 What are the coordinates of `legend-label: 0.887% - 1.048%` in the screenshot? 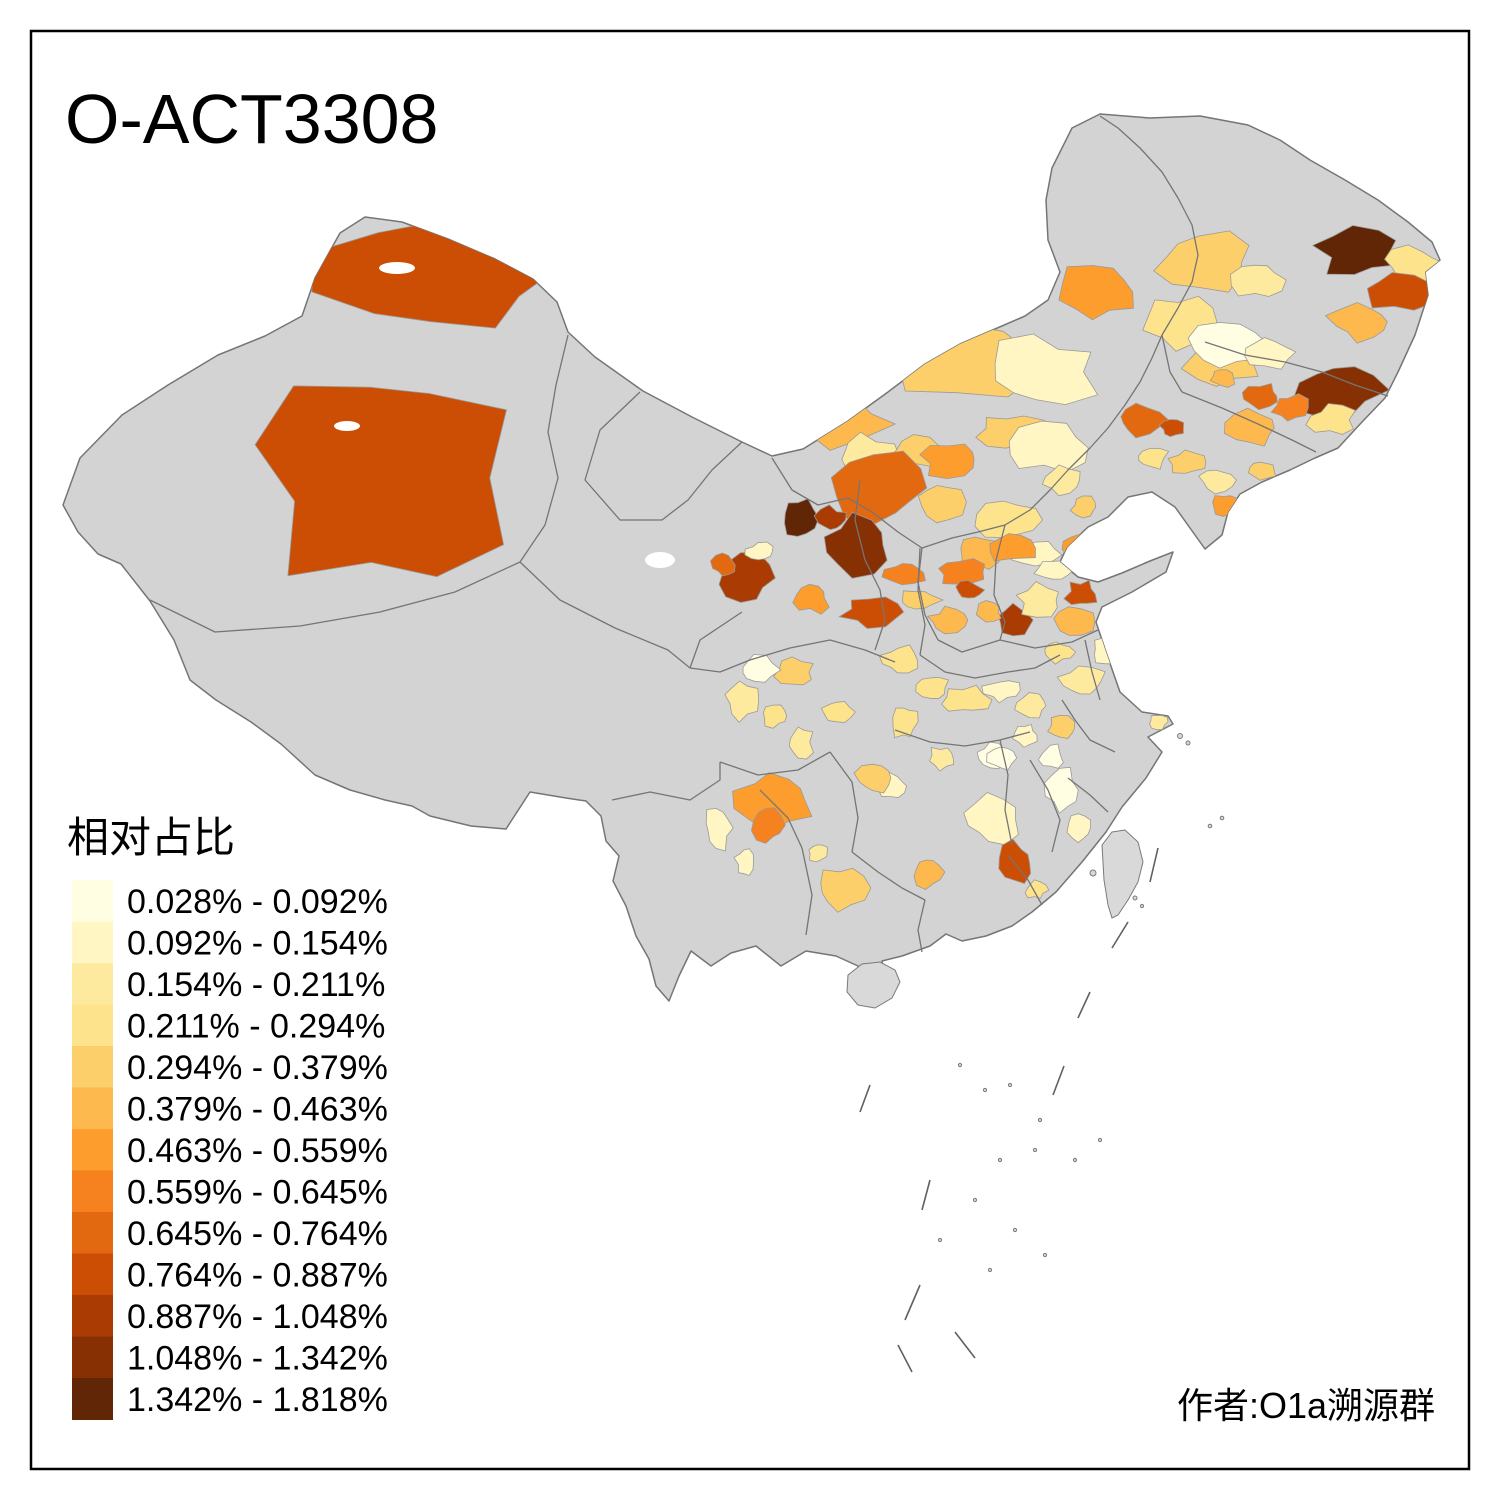 It's located at (257, 1317).